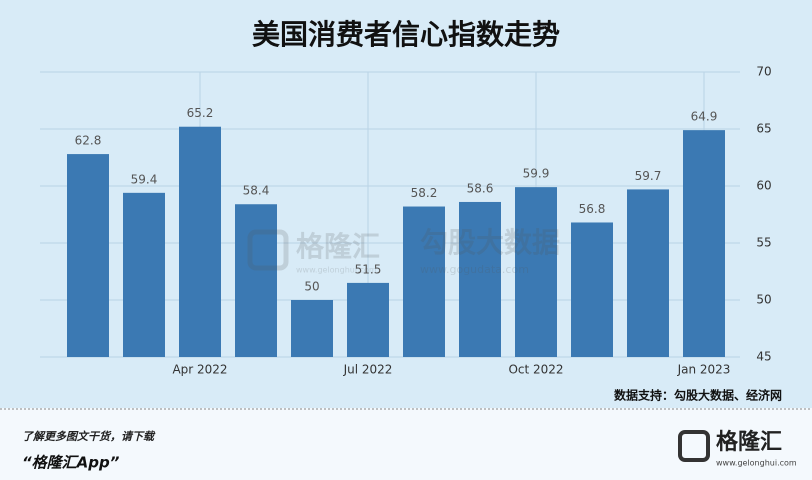 Image resolution: width=812 pixels, height=480 pixels. What do you see at coordinates (535, 370) in the screenshot?
I see `x-tick-label: Oct 2022` at bounding box center [535, 370].